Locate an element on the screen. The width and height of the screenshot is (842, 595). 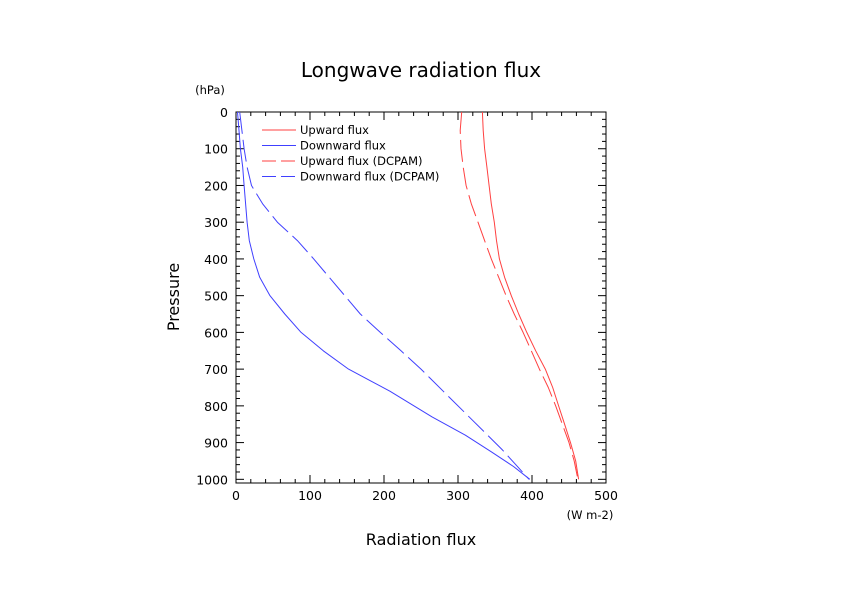
y-tick-label: 400 is located at coordinates (216, 259).